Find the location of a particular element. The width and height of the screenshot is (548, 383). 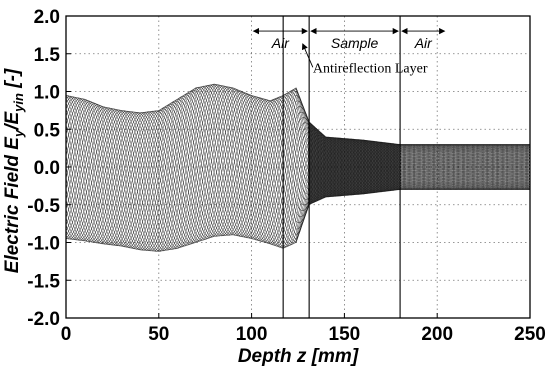

y-tick-label: -2.0 is located at coordinates (43, 319).